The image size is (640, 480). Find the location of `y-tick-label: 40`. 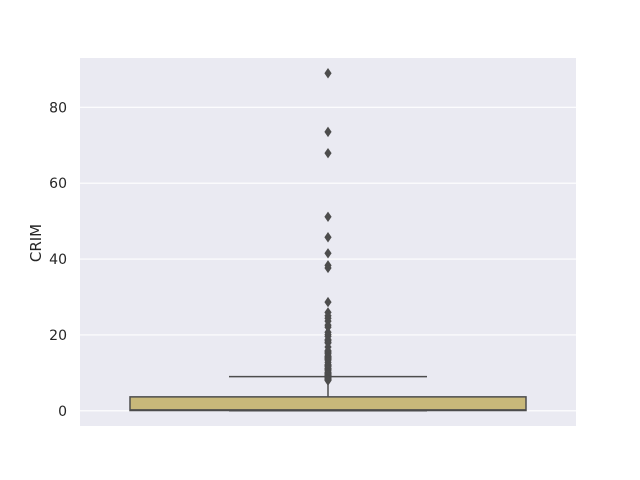

y-tick-label: 40 is located at coordinates (58, 260).